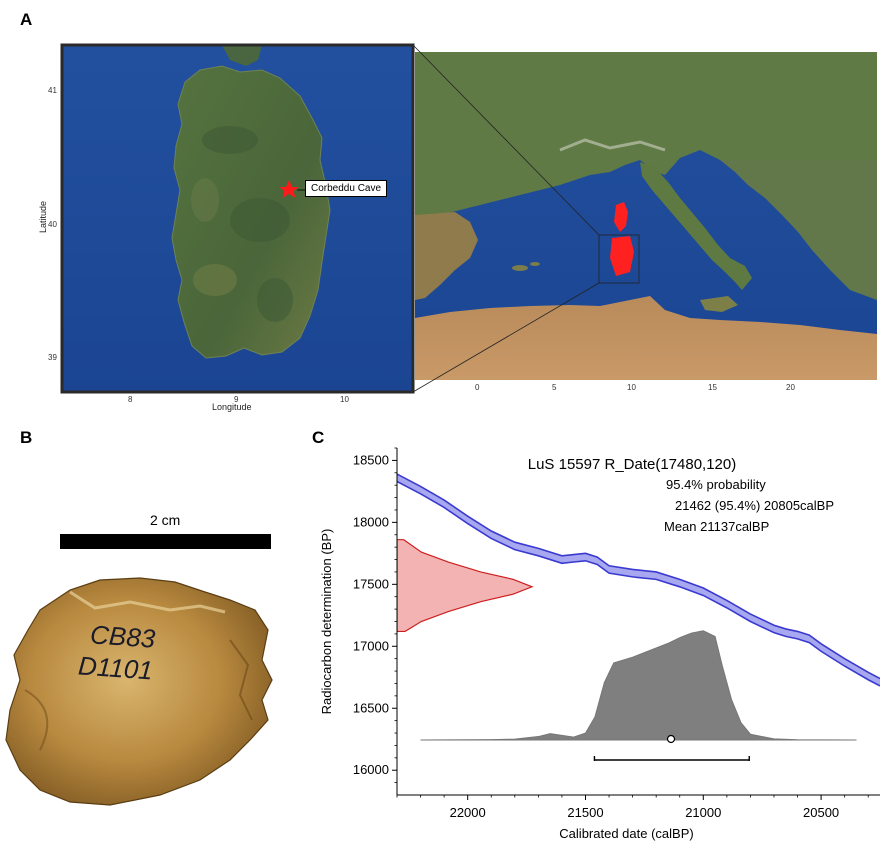 This screenshot has height=848, width=880. I want to click on inset-box, so click(619, 259).